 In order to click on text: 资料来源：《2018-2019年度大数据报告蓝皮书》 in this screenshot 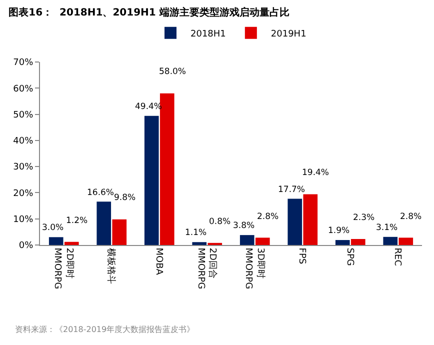, I will do `click(105, 329)`.